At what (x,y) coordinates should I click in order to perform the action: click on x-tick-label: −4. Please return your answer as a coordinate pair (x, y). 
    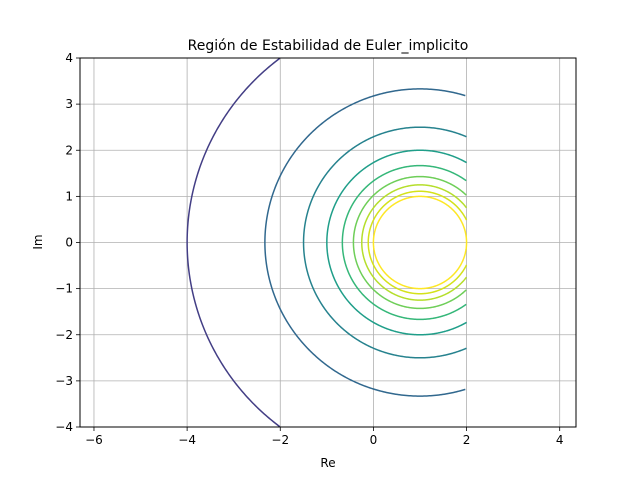
    Looking at the image, I should click on (187, 440).